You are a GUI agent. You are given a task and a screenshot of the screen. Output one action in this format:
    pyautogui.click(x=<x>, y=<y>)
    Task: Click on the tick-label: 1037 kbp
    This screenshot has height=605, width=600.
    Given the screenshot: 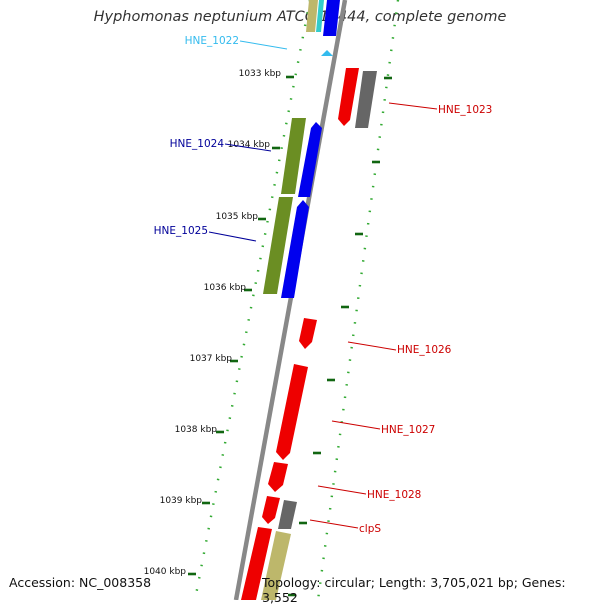 What is the action you would take?
    pyautogui.click(x=211, y=359)
    